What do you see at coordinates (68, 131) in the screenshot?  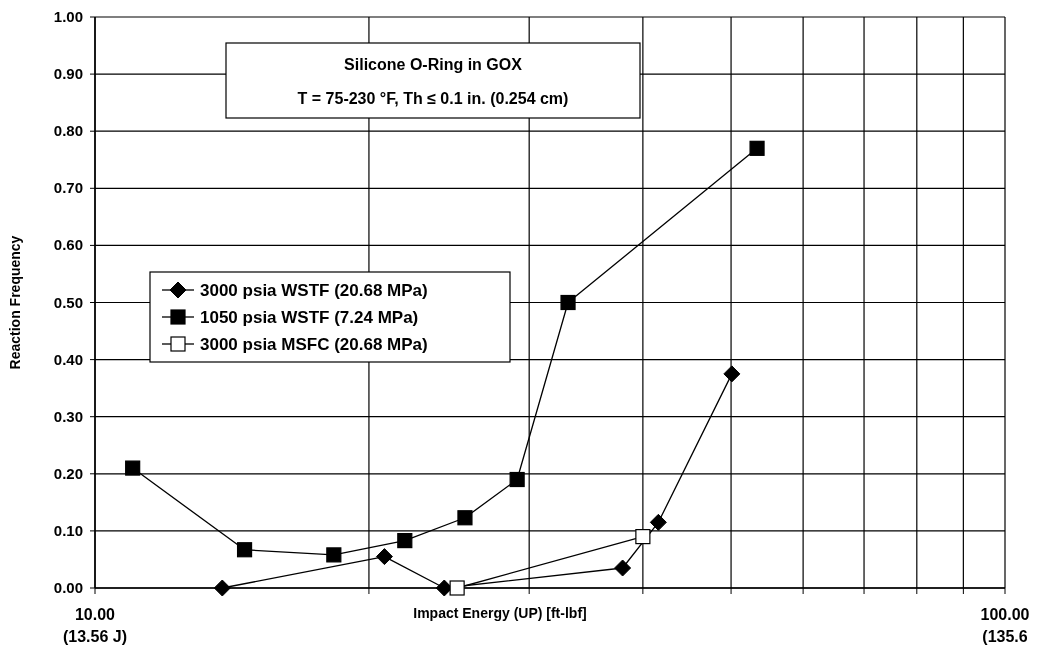 I see `y-tick-label: 0.80` at bounding box center [68, 131].